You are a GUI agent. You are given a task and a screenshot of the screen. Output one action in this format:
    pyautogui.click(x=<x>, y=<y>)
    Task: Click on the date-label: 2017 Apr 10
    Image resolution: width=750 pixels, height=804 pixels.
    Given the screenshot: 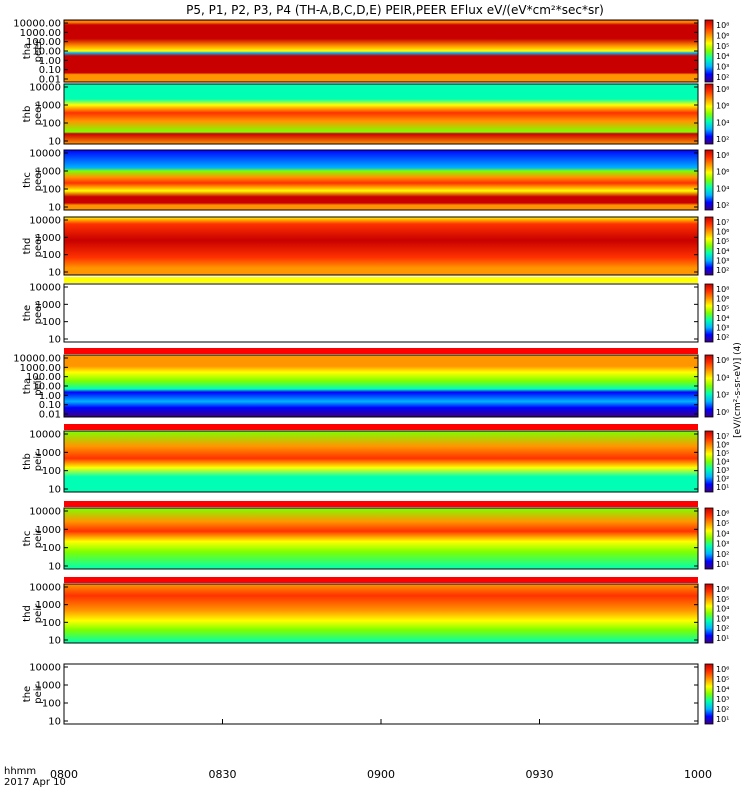 What is the action you would take?
    pyautogui.click(x=35, y=782)
    